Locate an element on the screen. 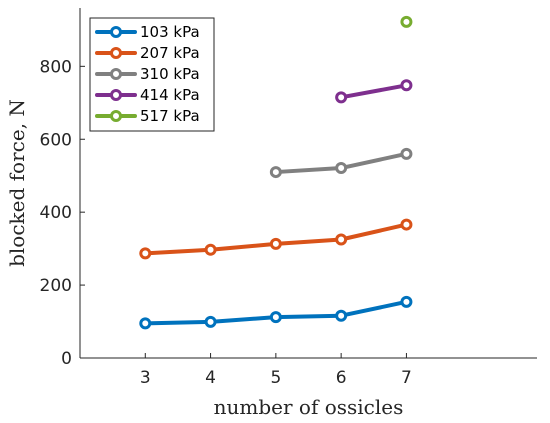 This screenshot has height=423, width=550. legend-label: 517 kPa is located at coordinates (170, 116).